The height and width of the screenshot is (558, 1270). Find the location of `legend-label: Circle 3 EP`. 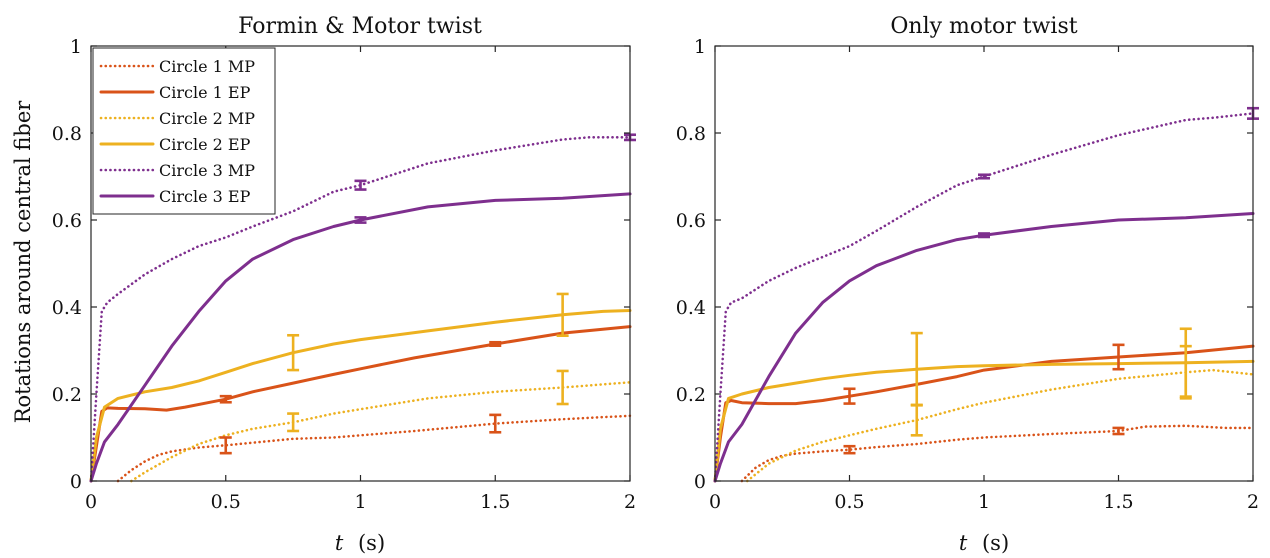

legend-label: Circle 3 EP is located at coordinates (205, 196).